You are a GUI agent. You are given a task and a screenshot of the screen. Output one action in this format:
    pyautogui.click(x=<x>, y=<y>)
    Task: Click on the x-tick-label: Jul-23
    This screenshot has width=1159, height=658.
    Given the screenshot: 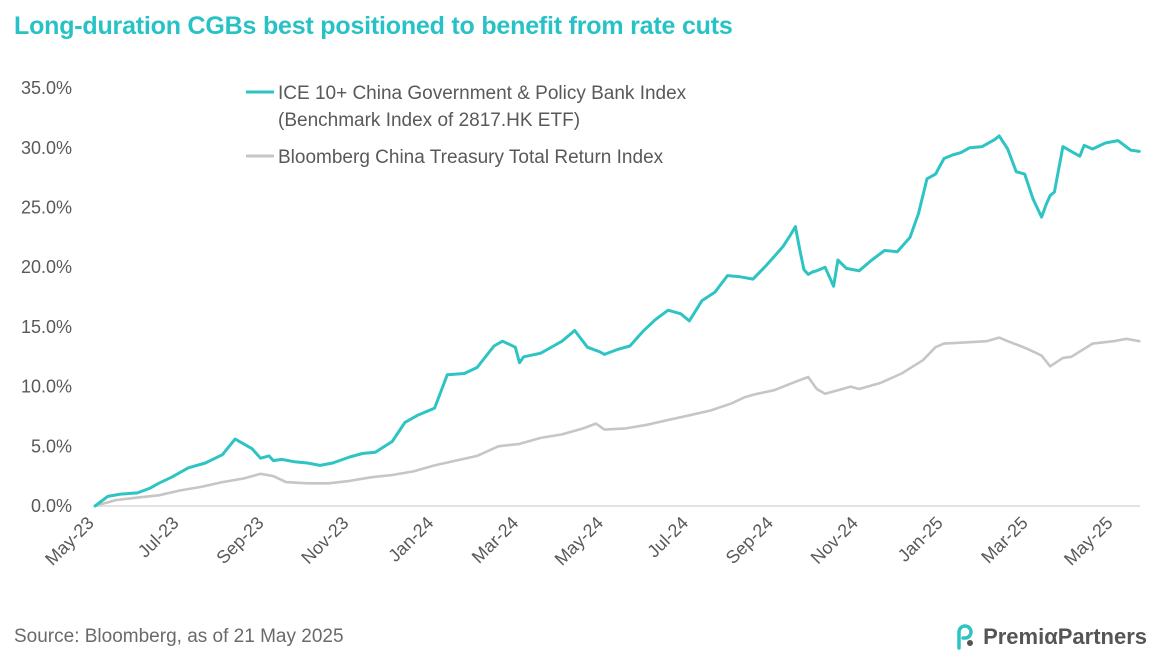 What is the action you would take?
    pyautogui.click(x=158, y=537)
    